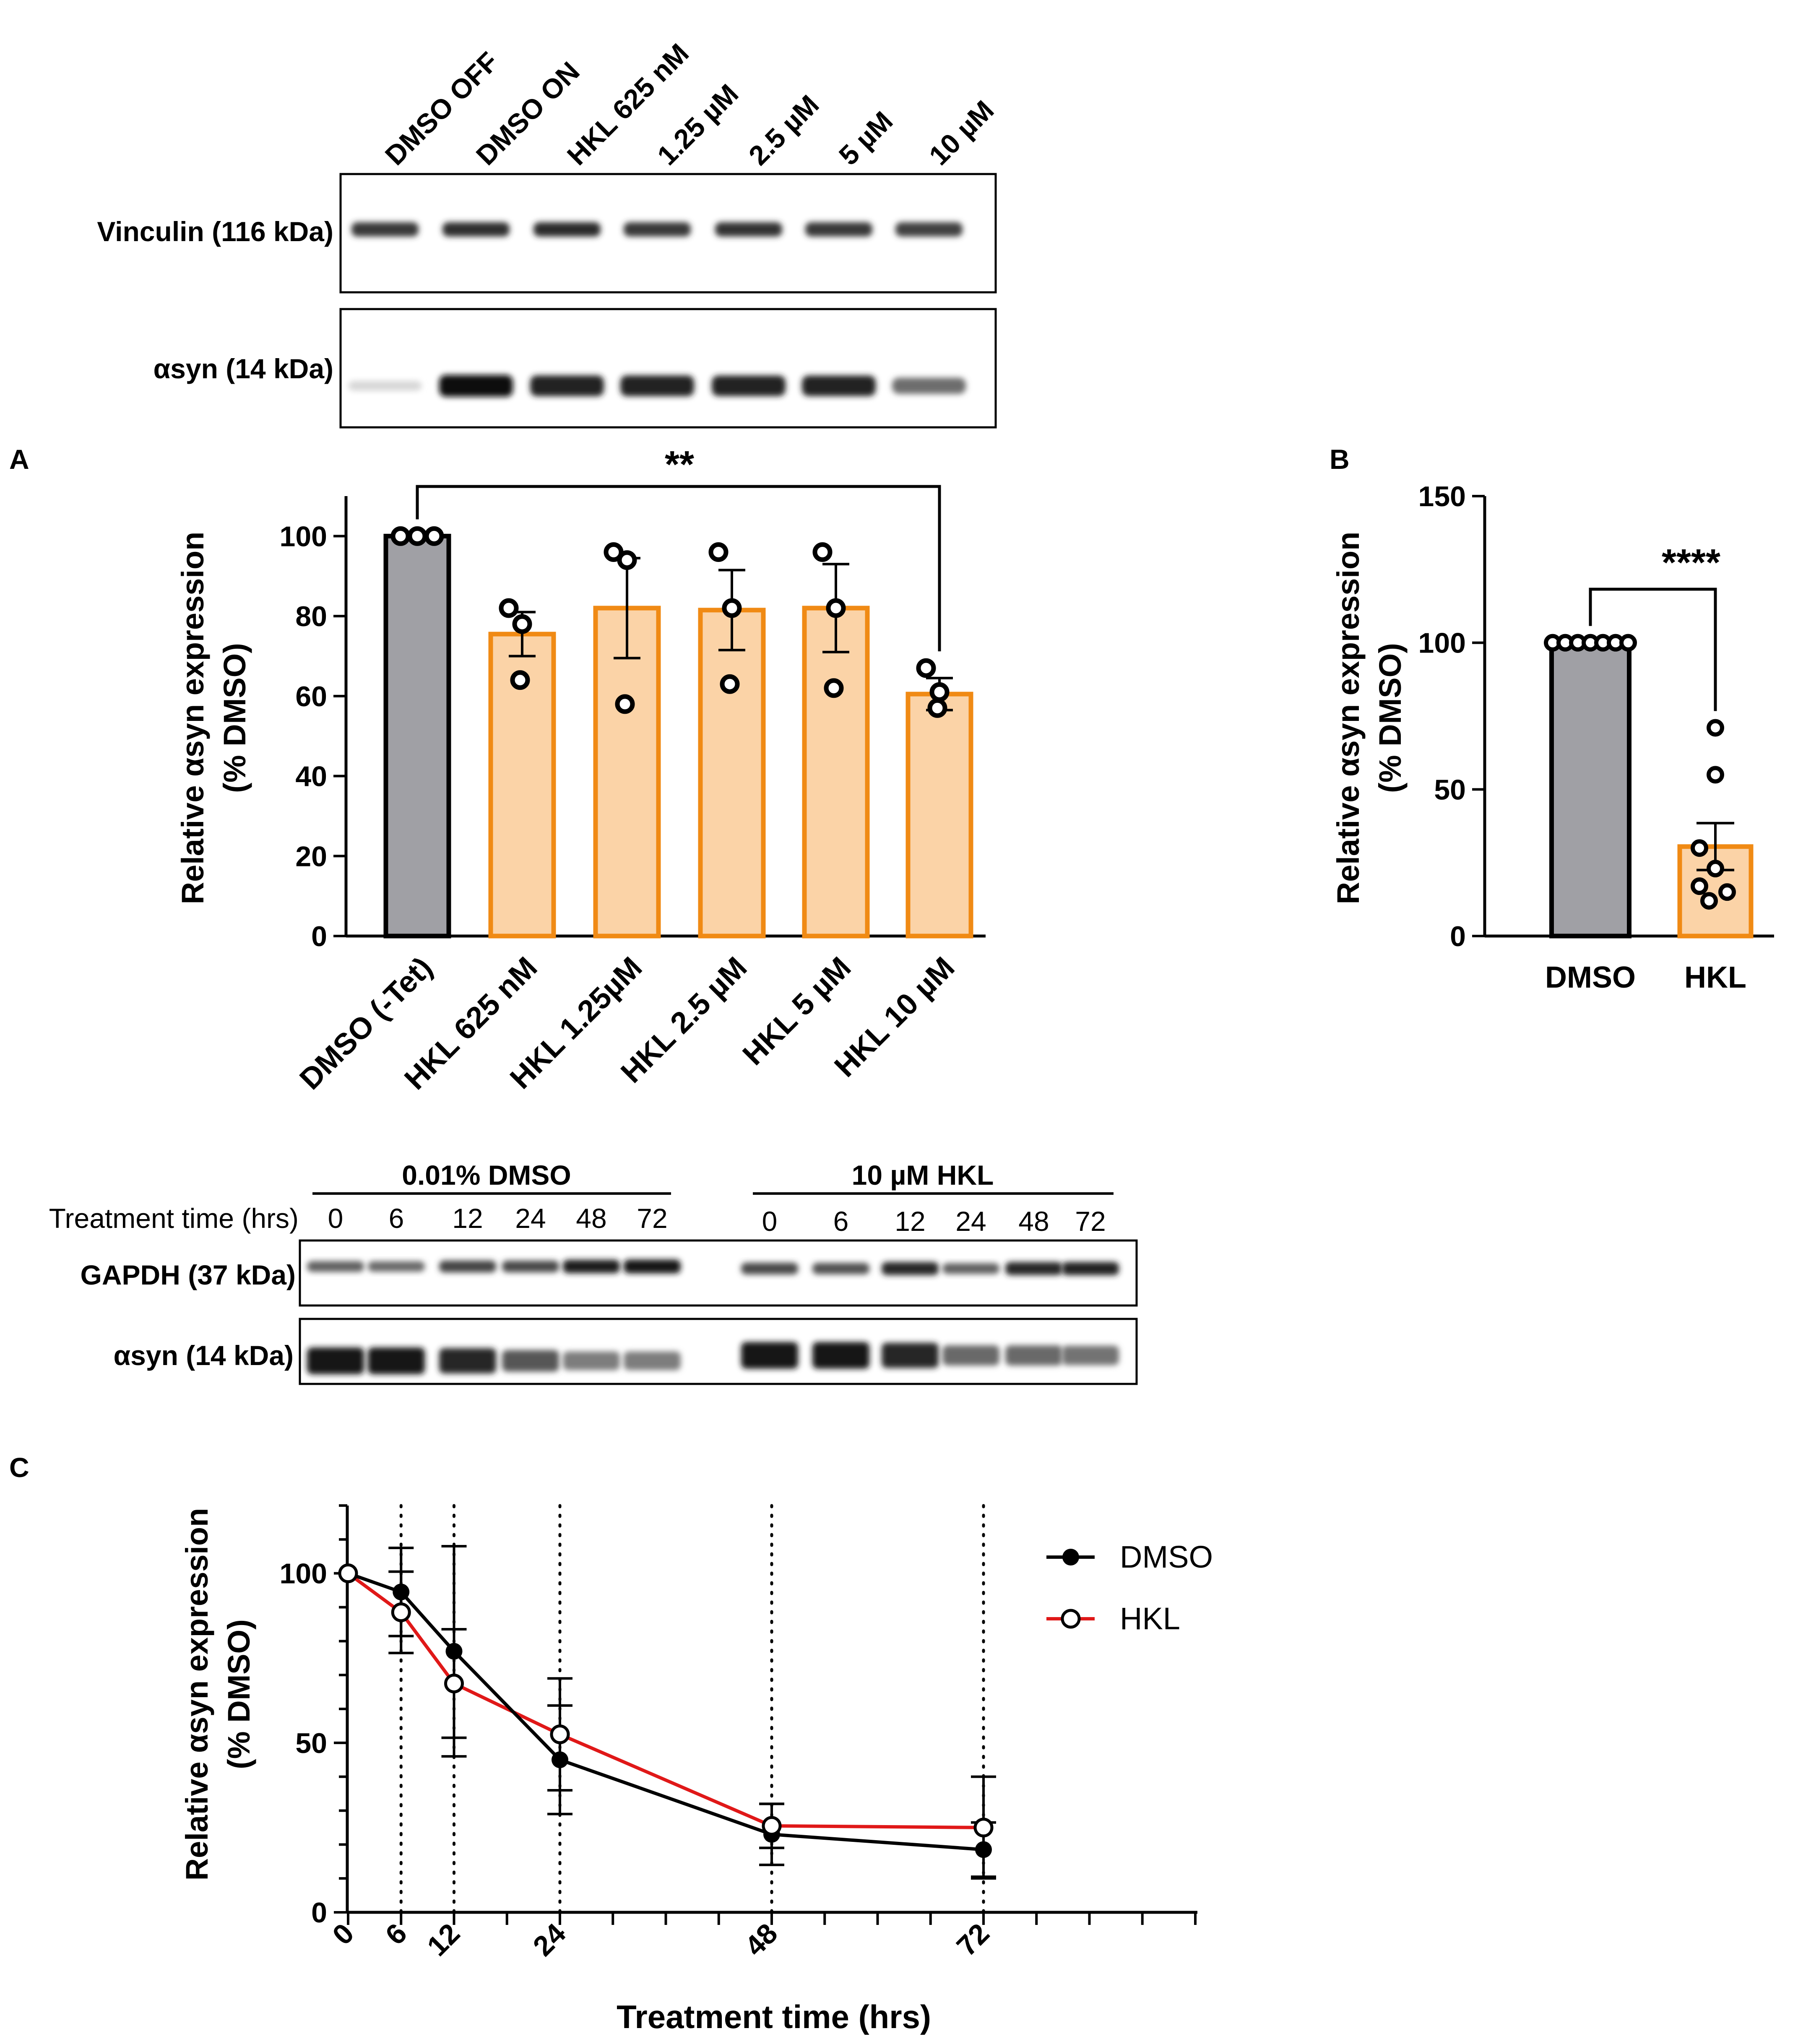 This screenshot has width=1811, height=2044. What do you see at coordinates (396, 1218) in the screenshot?
I see `blot-c-time-label: 6` at bounding box center [396, 1218].